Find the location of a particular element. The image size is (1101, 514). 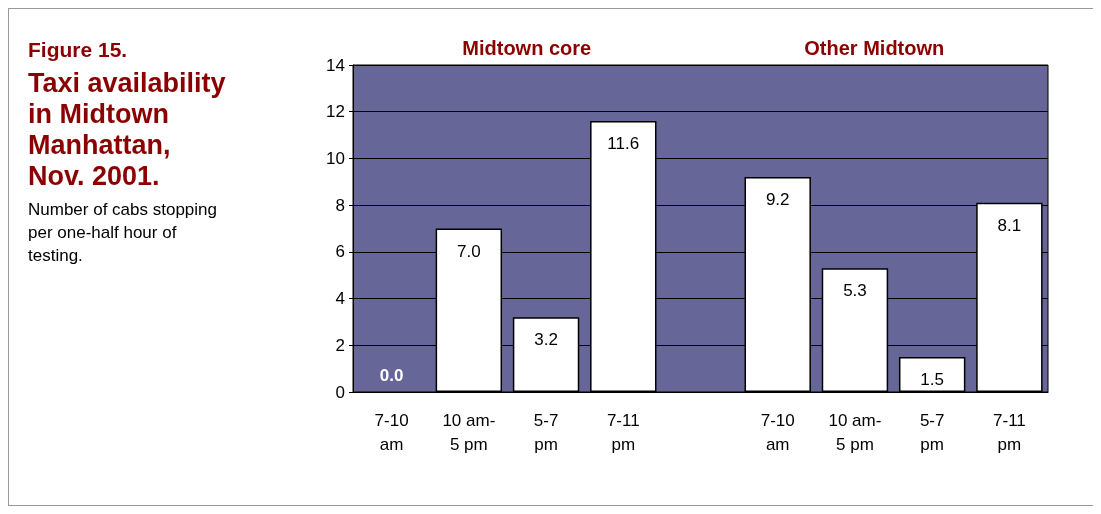

text: Number of cabs stopping per one-half hour of testing. is located at coordinates (123, 233).